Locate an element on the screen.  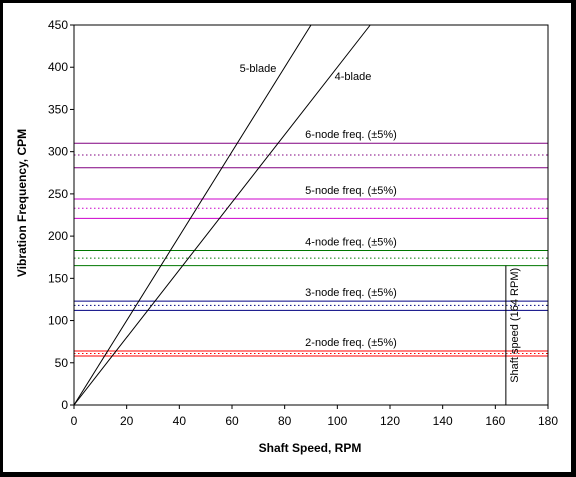
x-tick-label: 140 is located at coordinates (443, 421).